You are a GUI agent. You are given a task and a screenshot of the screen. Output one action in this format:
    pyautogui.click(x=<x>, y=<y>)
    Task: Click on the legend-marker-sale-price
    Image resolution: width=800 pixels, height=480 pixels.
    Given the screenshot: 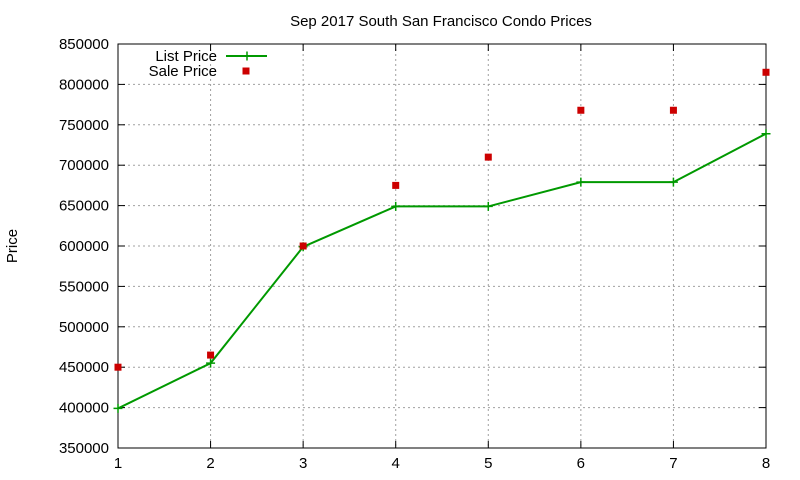 What is the action you would take?
    pyautogui.click(x=246, y=71)
    